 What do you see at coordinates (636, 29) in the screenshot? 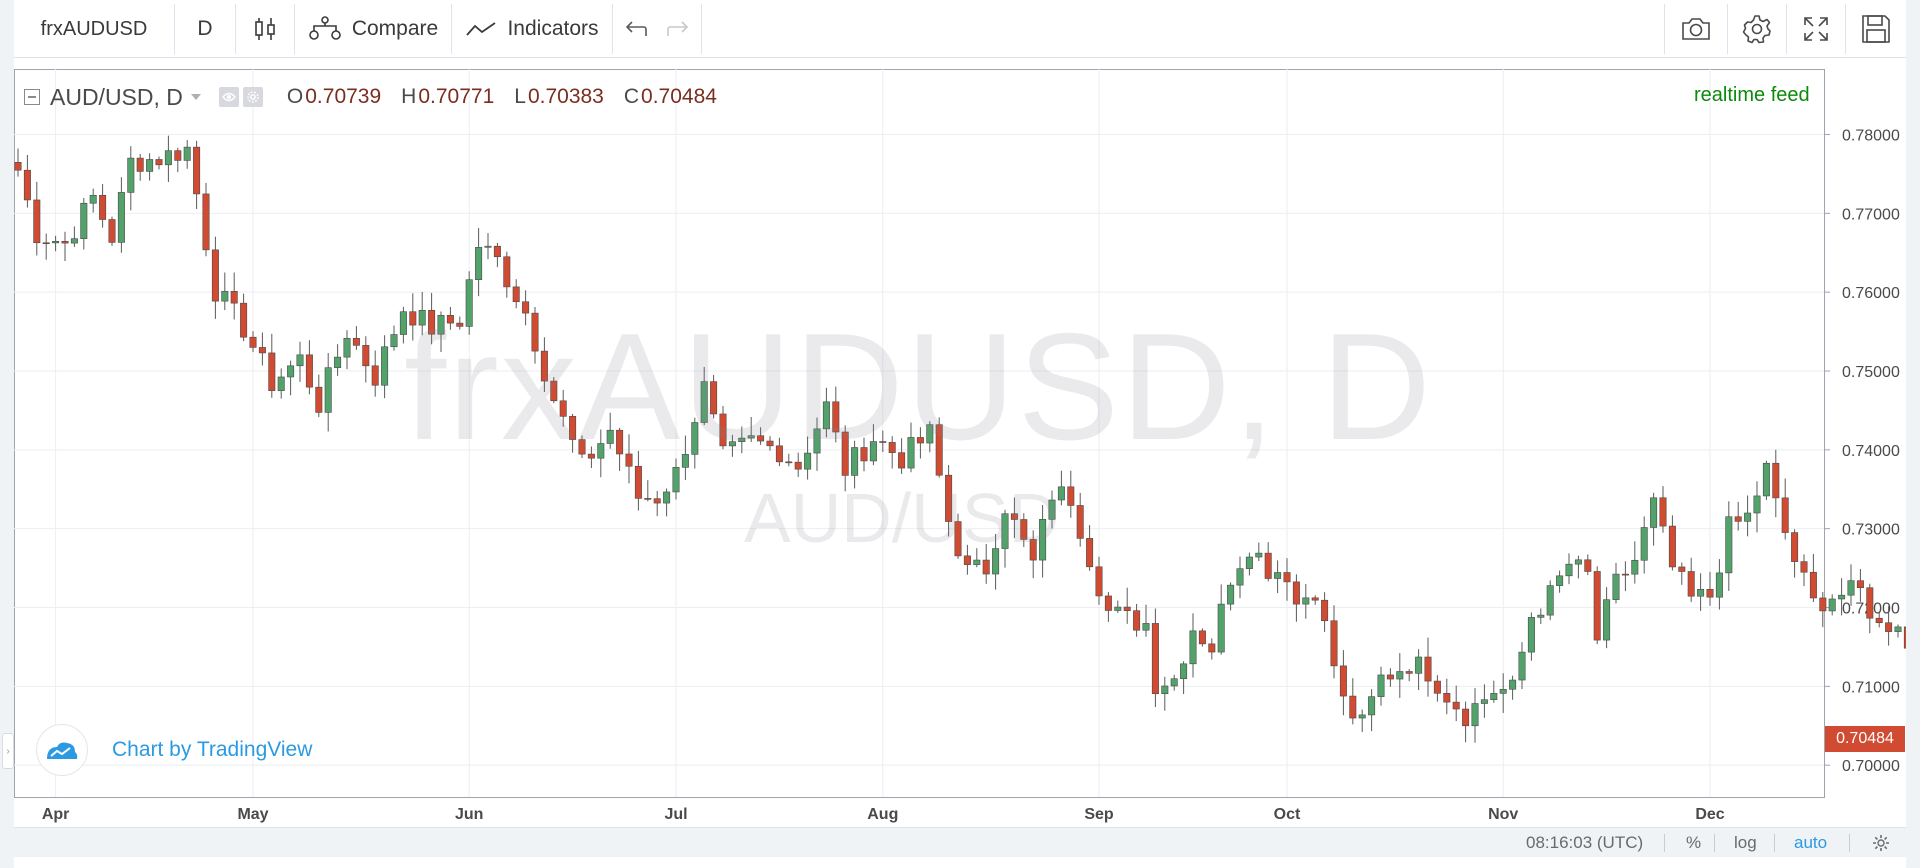
I see `undo-button` at bounding box center [636, 29].